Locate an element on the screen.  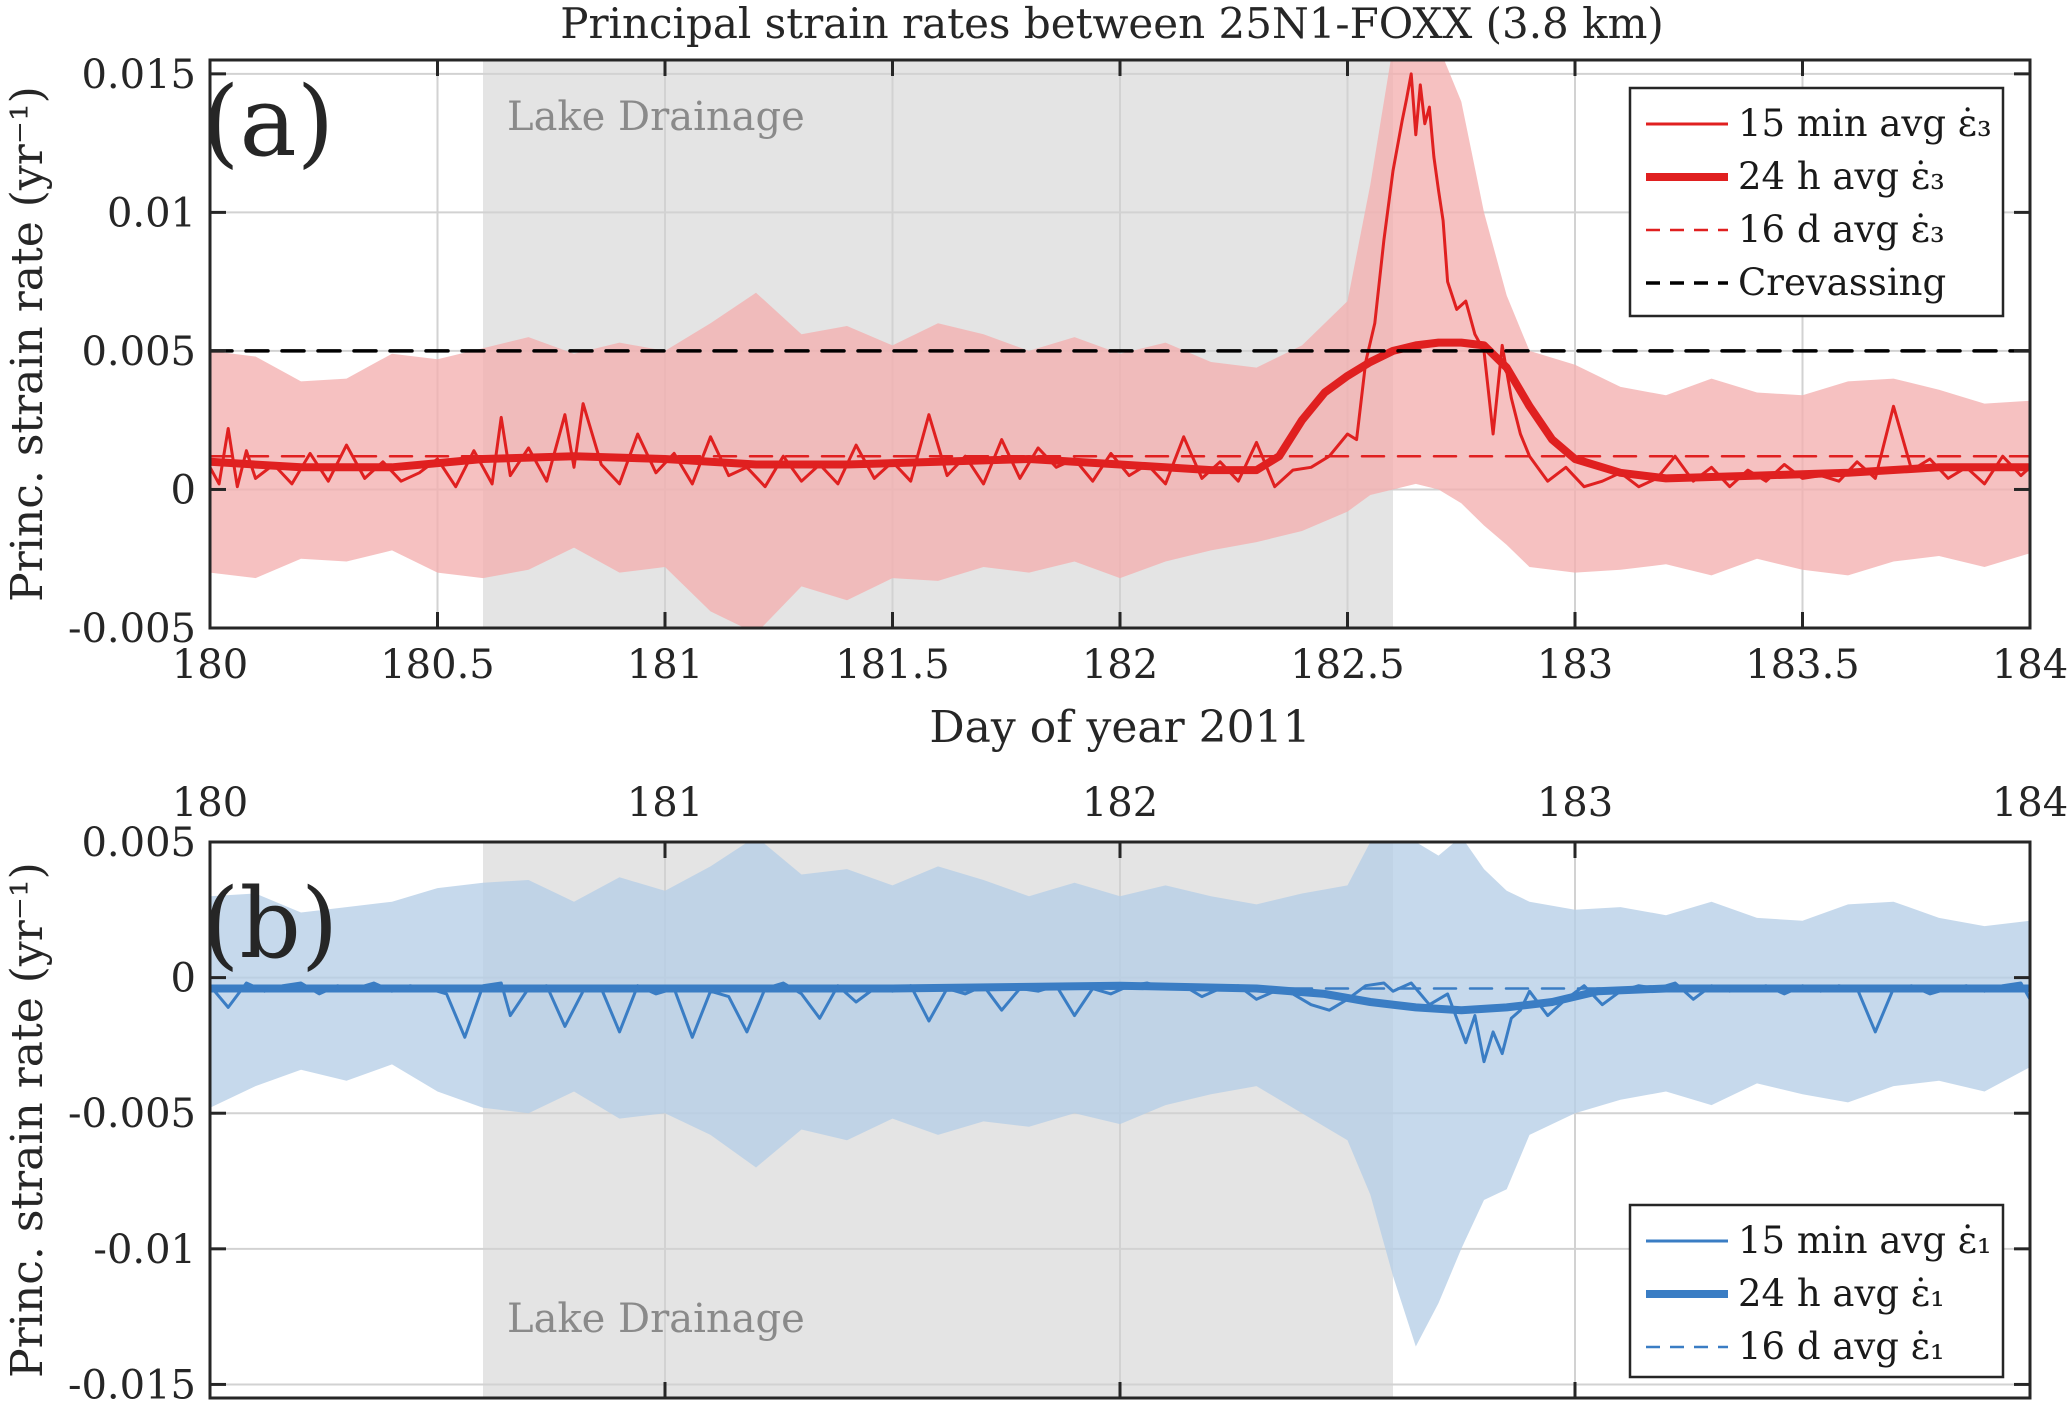
legend: 15 min avg ε̇₁ 24 h avg ε̇₁ 16 d avg ε̇₁ is located at coordinates (1816, 1291).